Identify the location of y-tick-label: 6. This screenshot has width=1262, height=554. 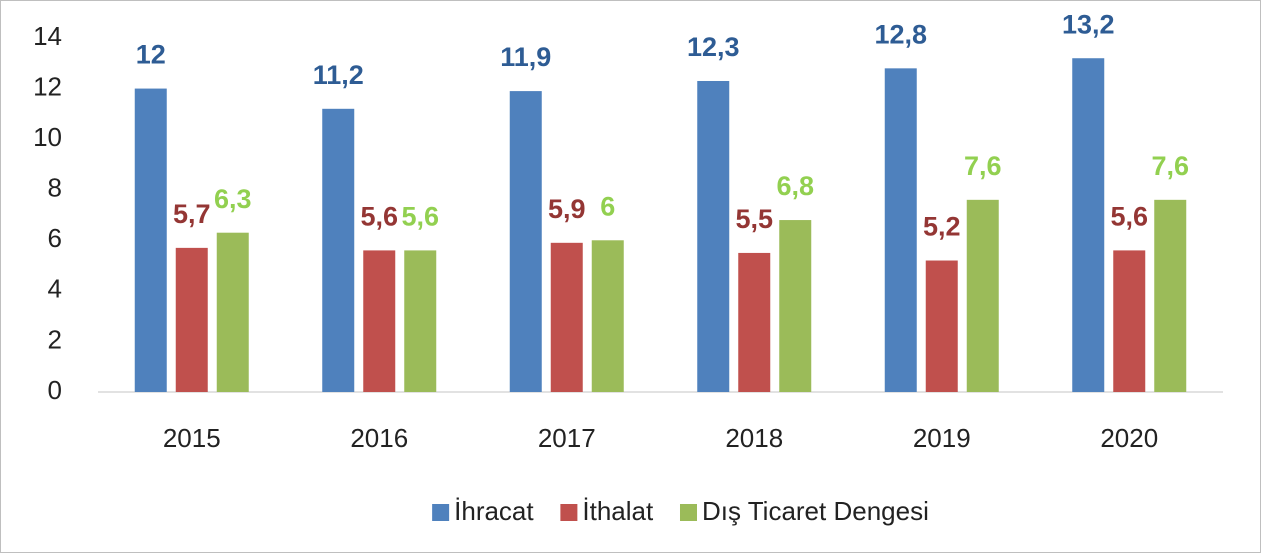
(55, 238).